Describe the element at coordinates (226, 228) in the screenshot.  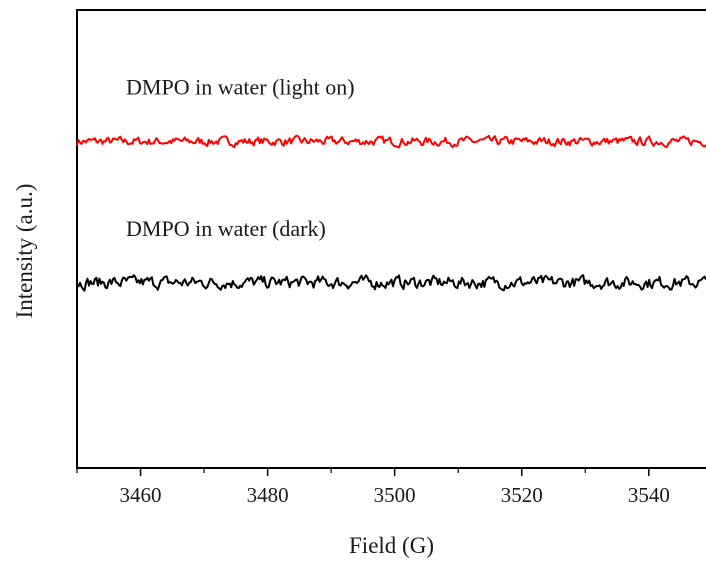
I see `series-label-dark: DMPO in water (dark)` at that location.